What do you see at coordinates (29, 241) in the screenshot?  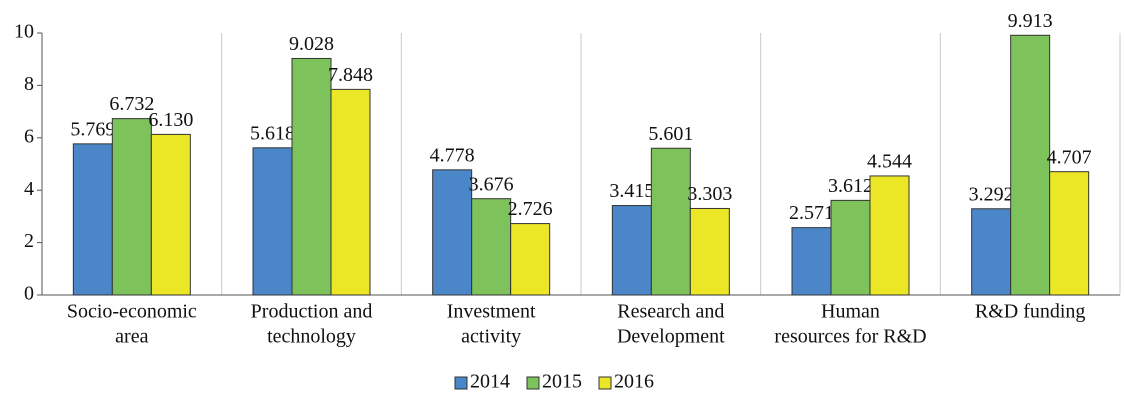 I see `y-tick-label: 2` at bounding box center [29, 241].